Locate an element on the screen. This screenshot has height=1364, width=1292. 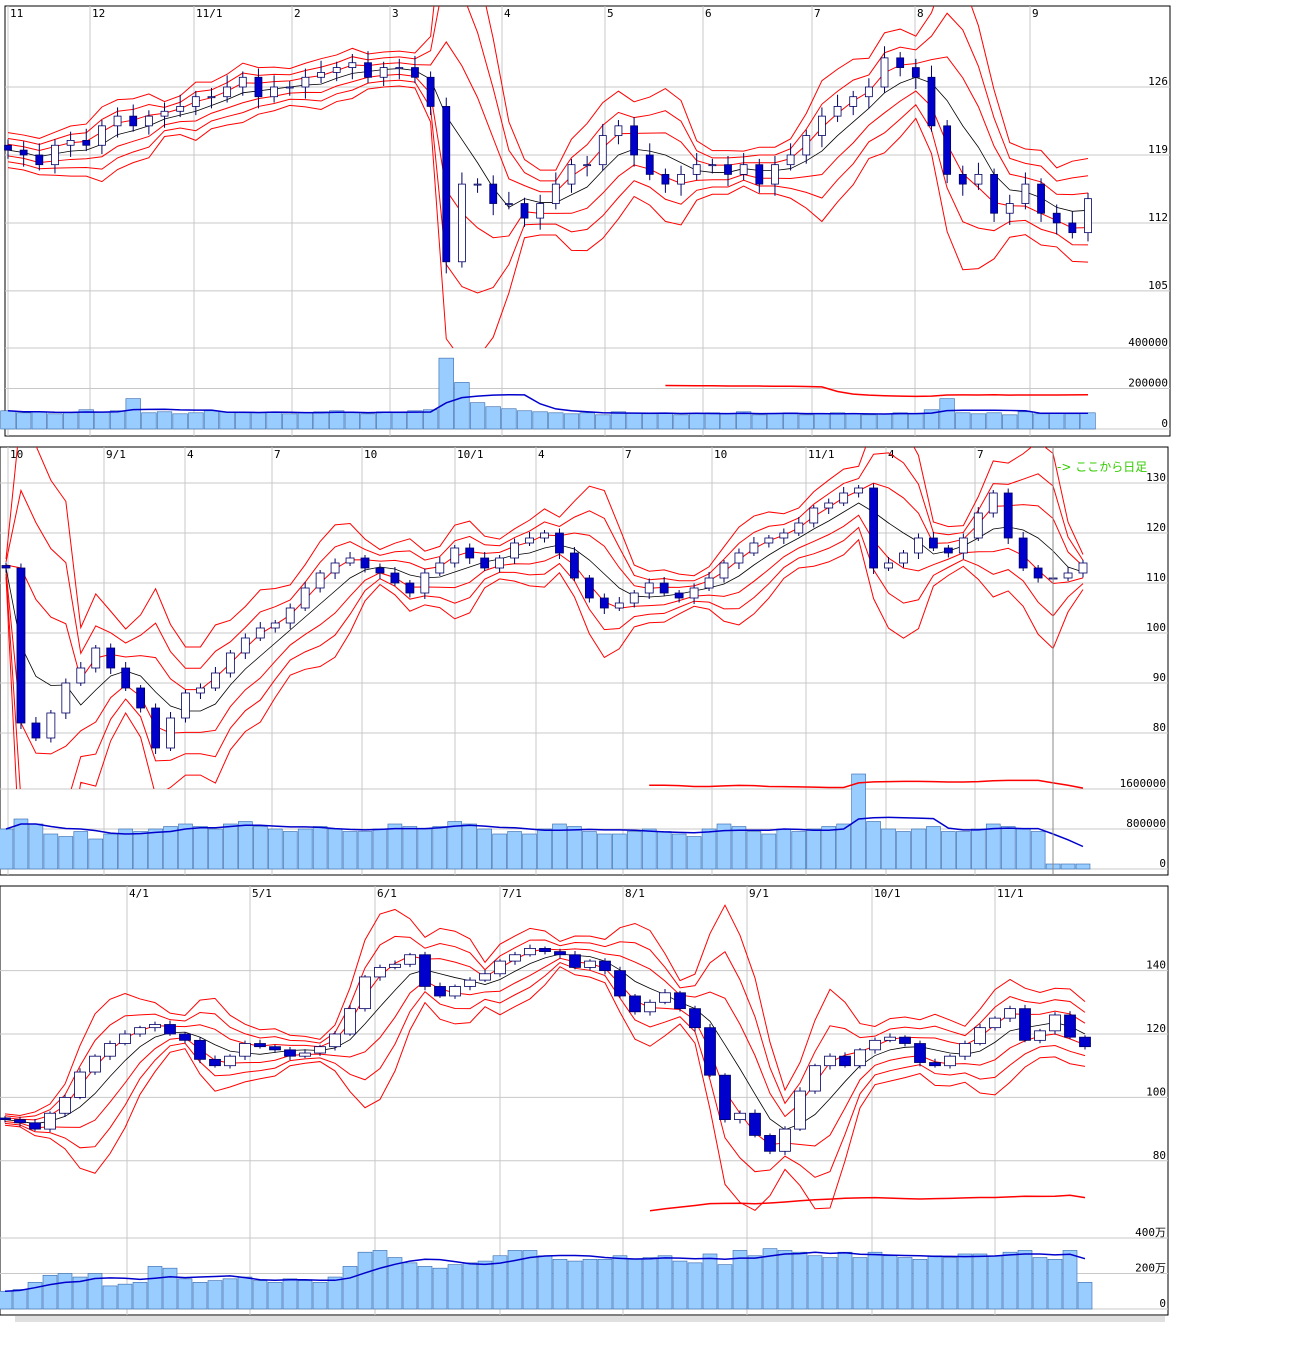
y-tick-label: 90 is located at coordinates (1159, 677).